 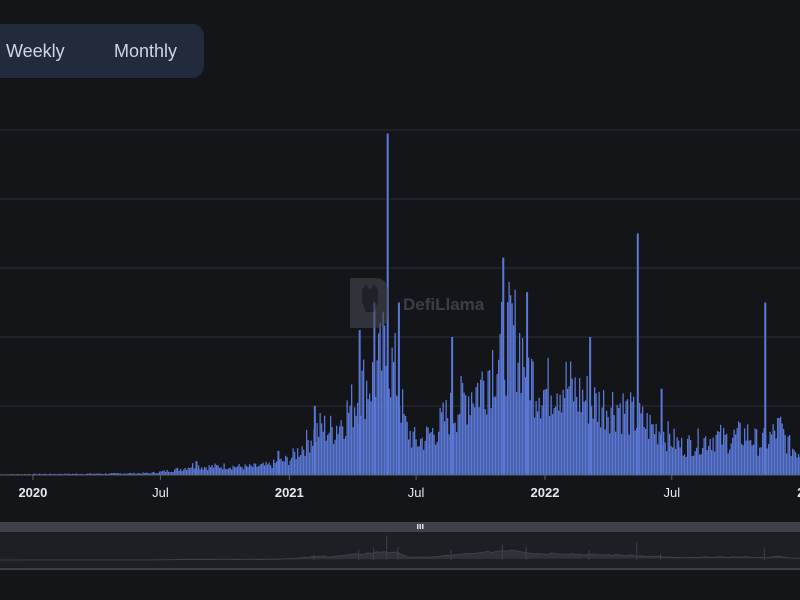 What do you see at coordinates (102, 51) in the screenshot?
I see `granularity-toggle: Weekly Monthly` at bounding box center [102, 51].